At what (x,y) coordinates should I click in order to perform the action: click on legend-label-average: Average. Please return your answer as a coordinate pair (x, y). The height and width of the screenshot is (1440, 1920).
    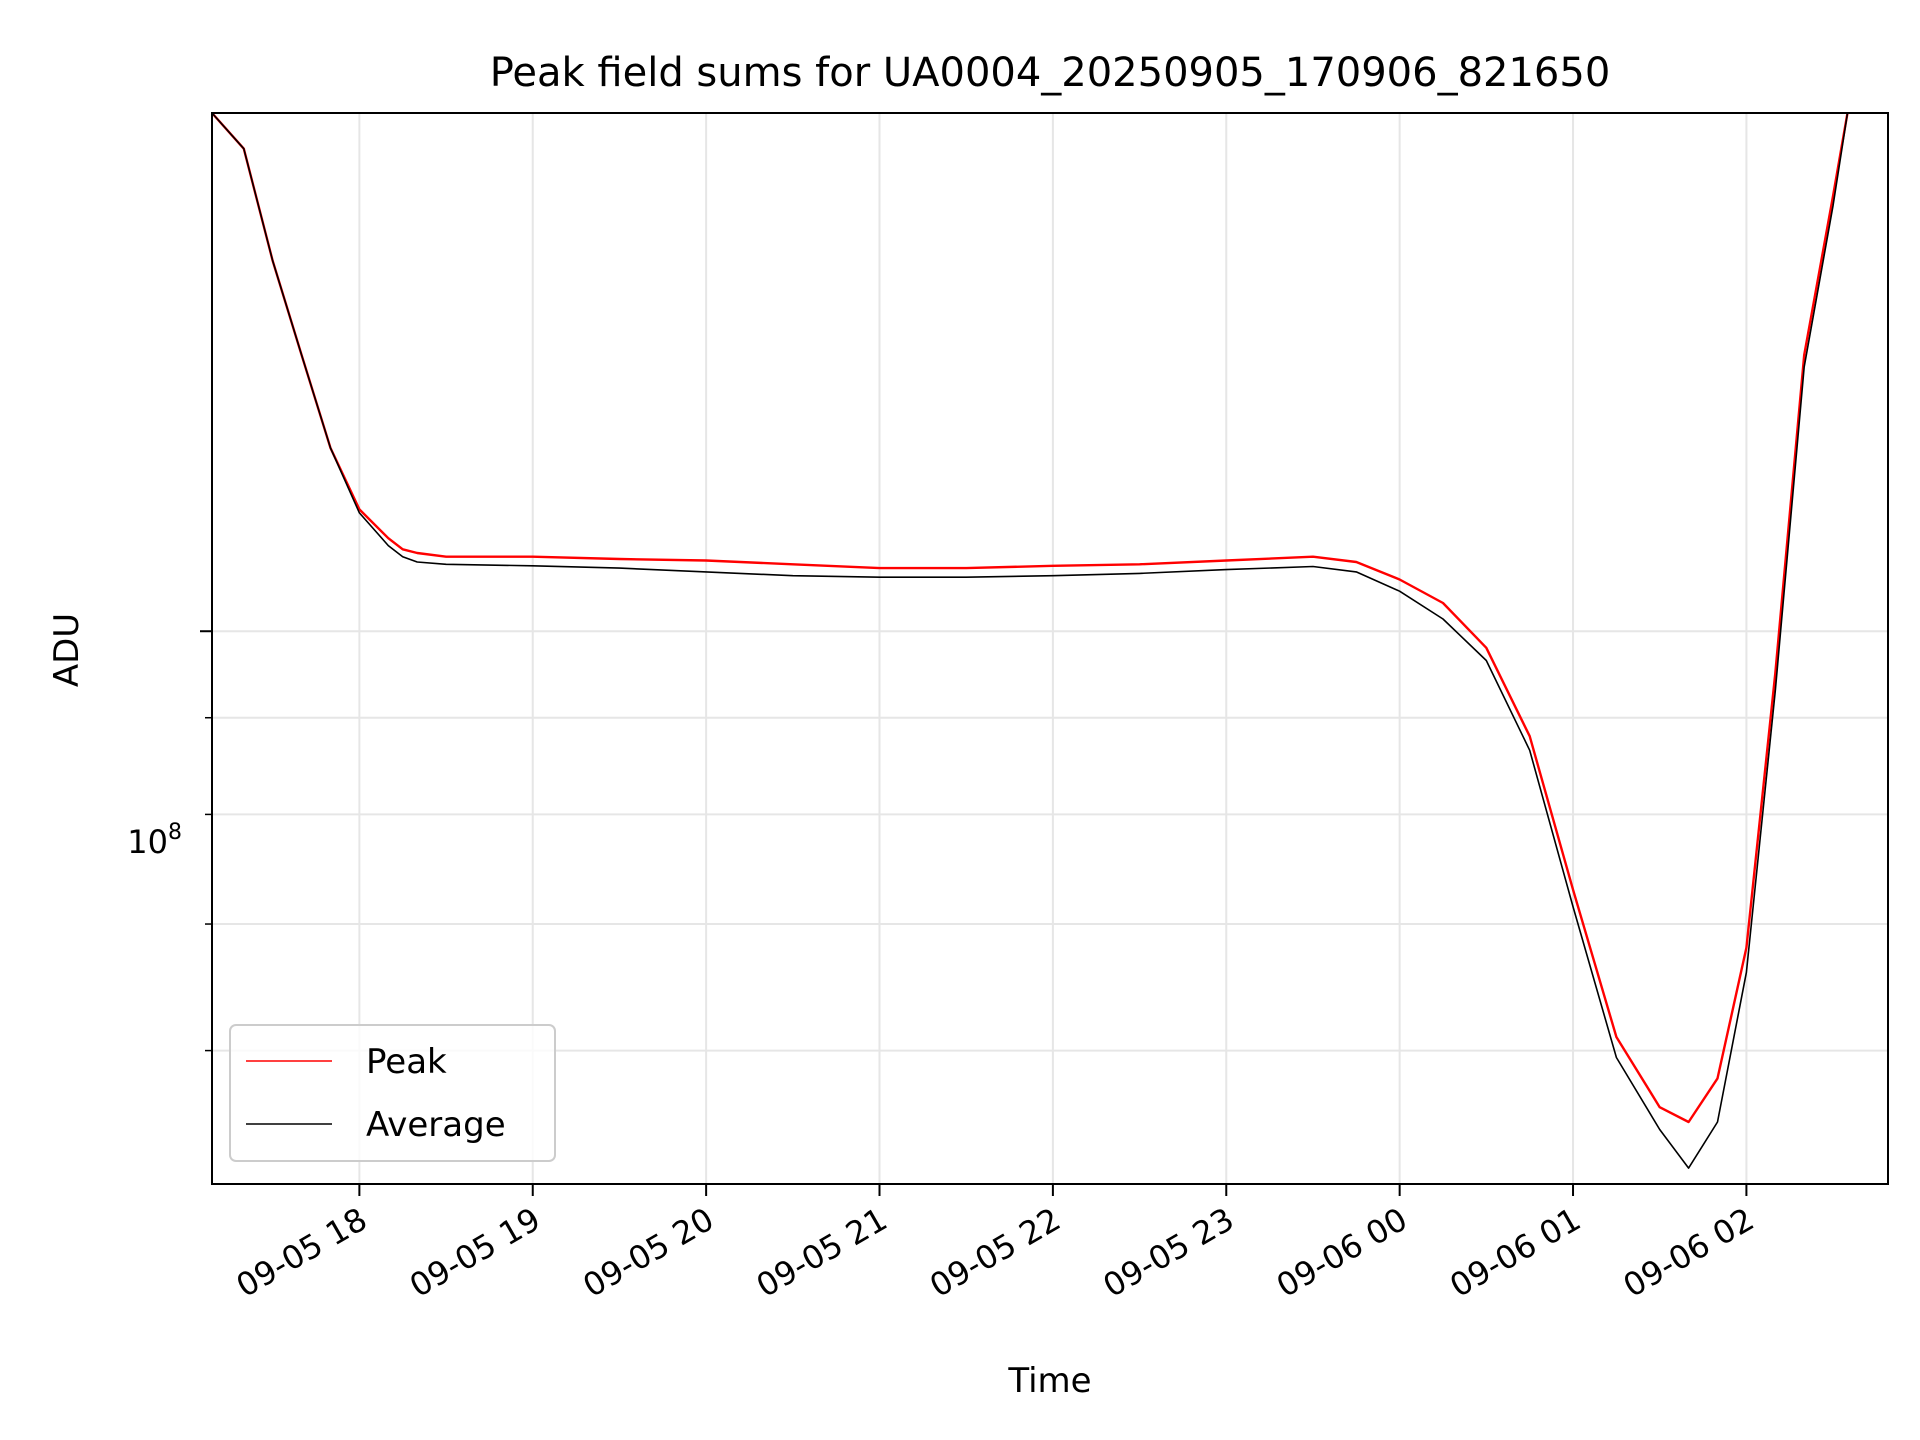
    Looking at the image, I should click on (436, 1125).